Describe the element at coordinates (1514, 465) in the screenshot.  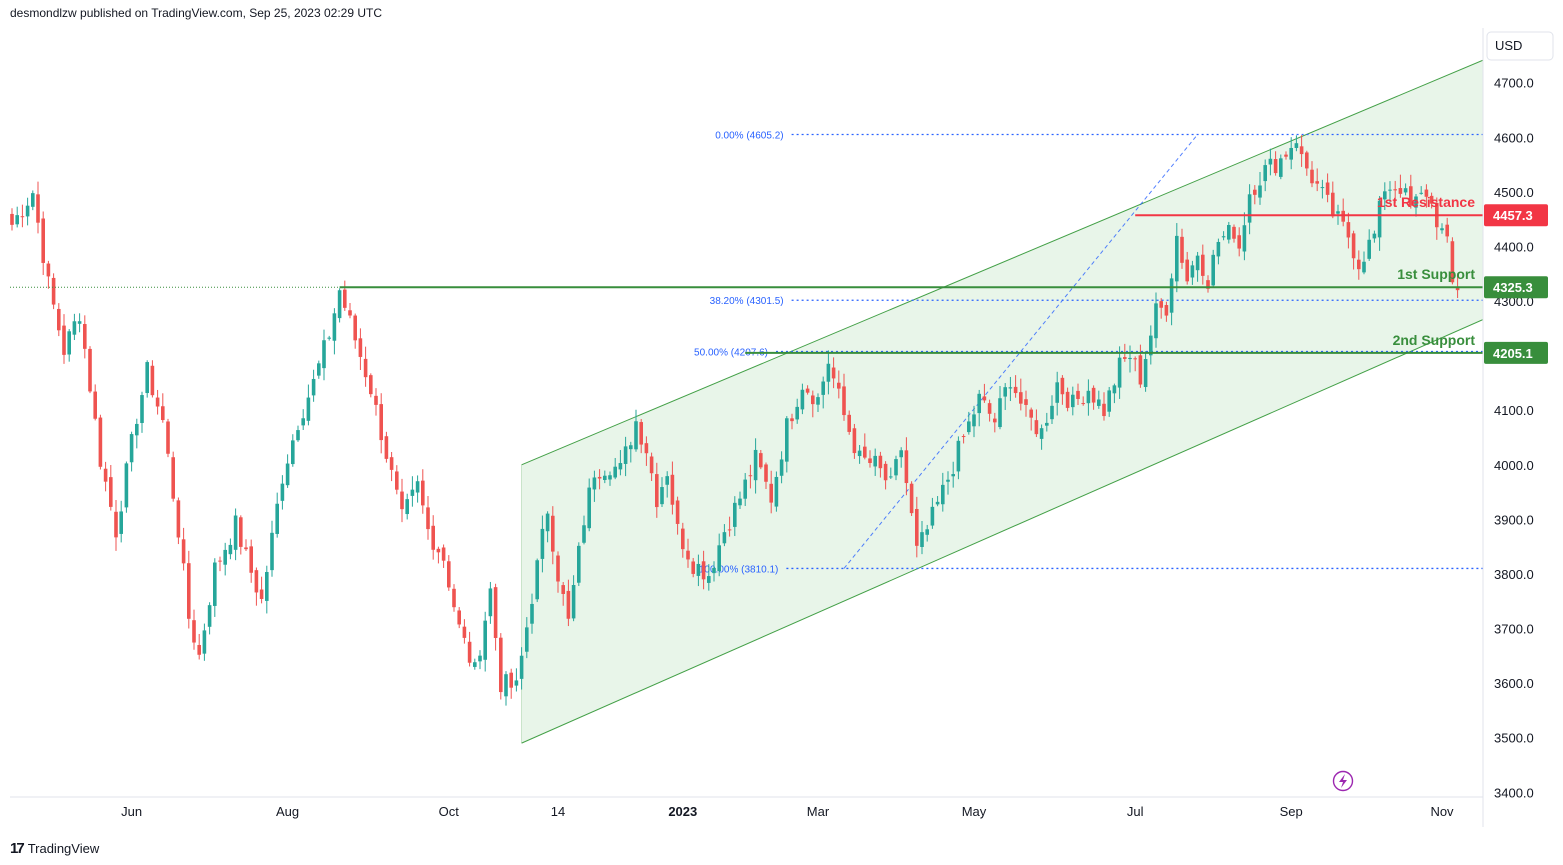
I see `price-tick-label: 4000.0` at that location.